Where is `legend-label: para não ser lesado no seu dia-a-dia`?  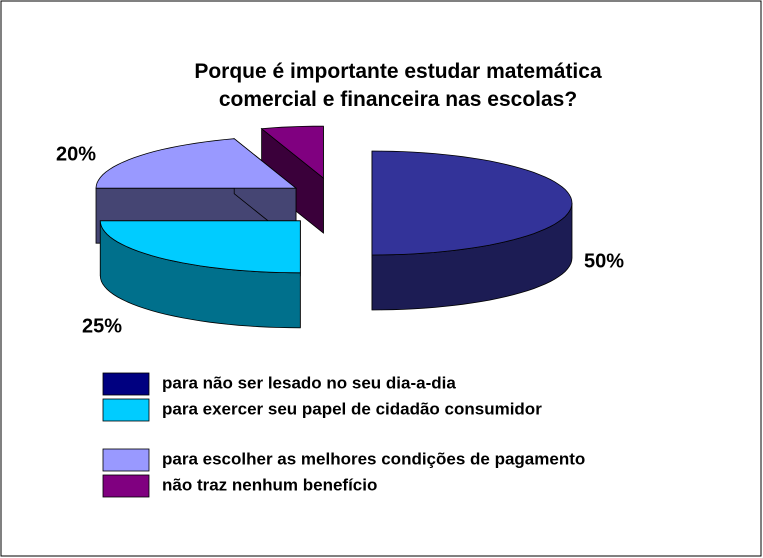 legend-label: para não ser lesado no seu dia-a-dia is located at coordinates (309, 382).